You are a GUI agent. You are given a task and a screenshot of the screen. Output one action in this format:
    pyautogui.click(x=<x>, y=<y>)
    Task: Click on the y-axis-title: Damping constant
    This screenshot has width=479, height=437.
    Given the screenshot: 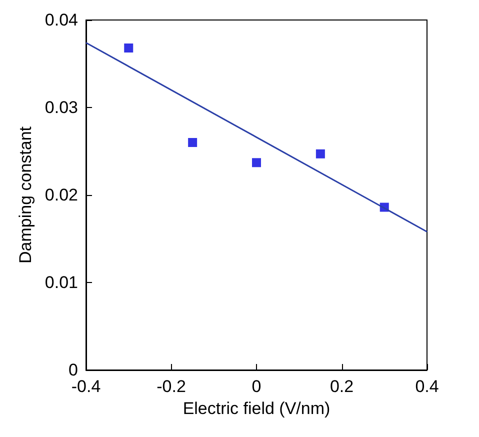 What is the action you would take?
    pyautogui.click(x=26, y=195)
    